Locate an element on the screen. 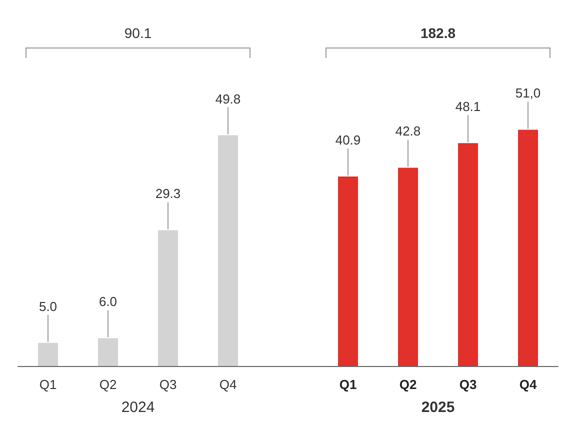 The width and height of the screenshot is (578, 439). data-label: 51,0 is located at coordinates (528, 93).